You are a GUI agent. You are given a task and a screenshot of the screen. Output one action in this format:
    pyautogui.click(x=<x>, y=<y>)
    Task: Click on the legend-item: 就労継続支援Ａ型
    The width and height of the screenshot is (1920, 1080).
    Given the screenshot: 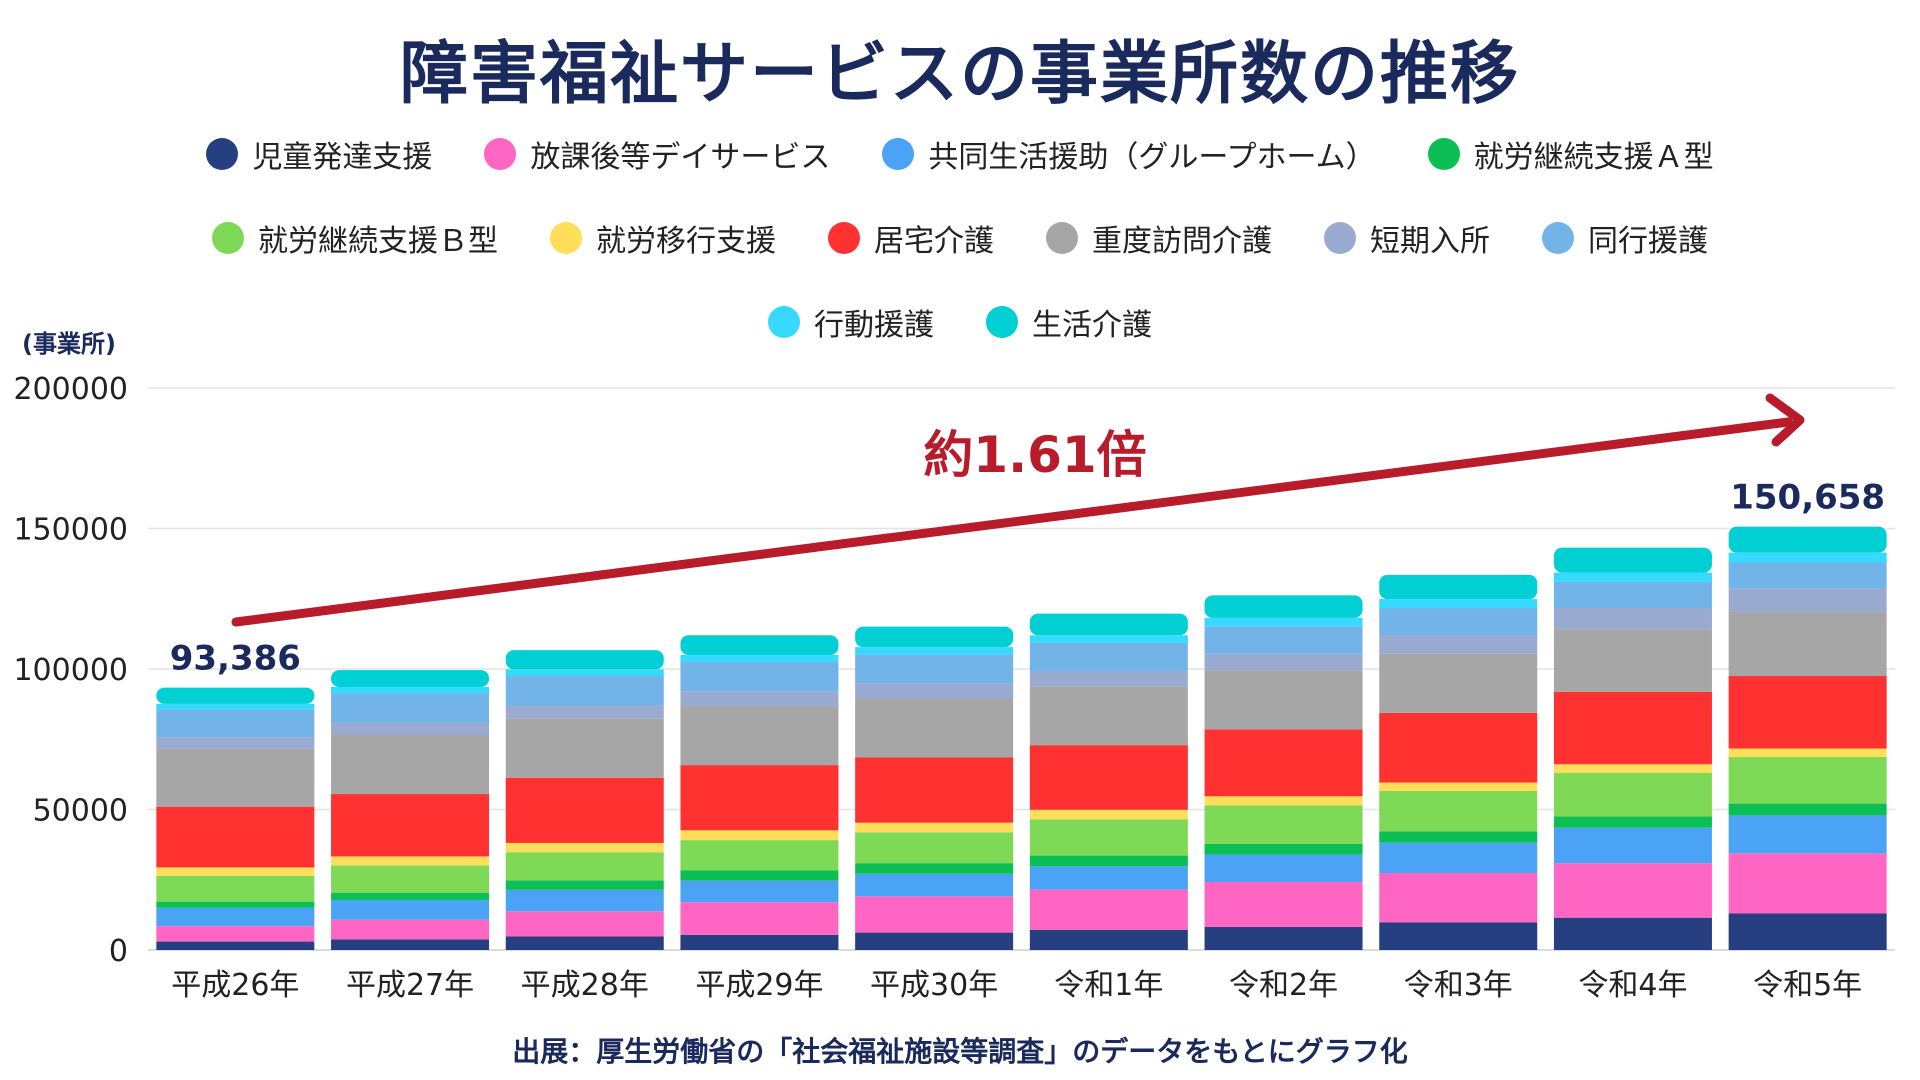 What is the action you would take?
    pyautogui.click(x=1570, y=155)
    